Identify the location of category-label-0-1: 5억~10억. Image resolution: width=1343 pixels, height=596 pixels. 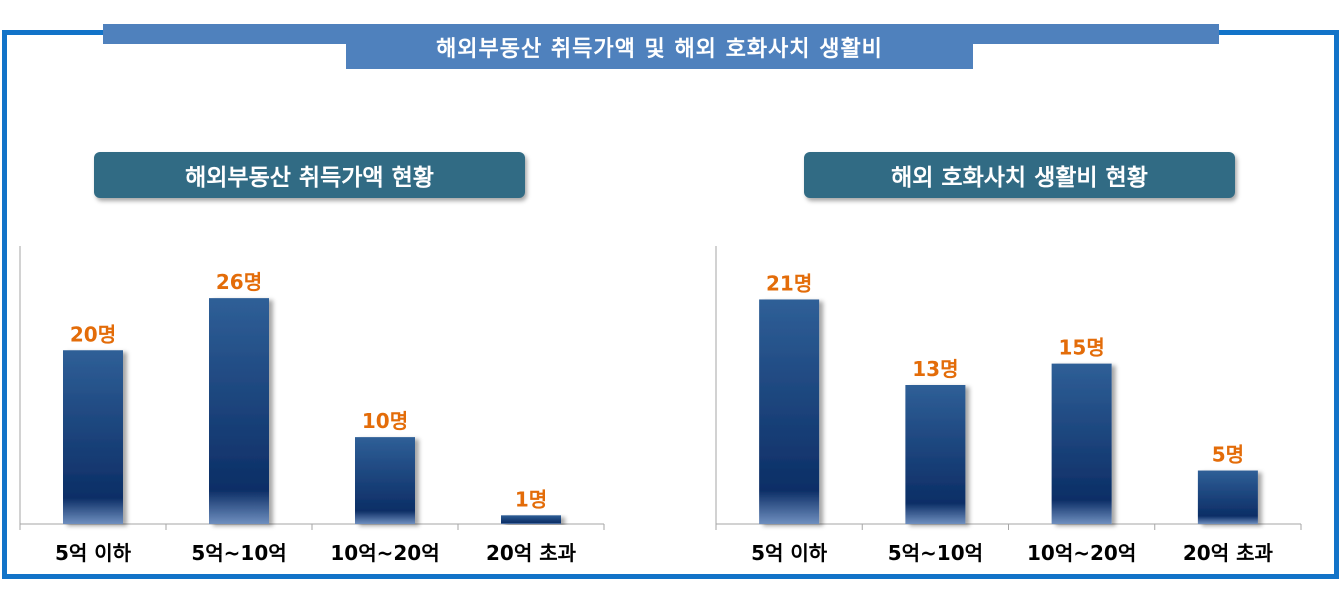
(238, 553).